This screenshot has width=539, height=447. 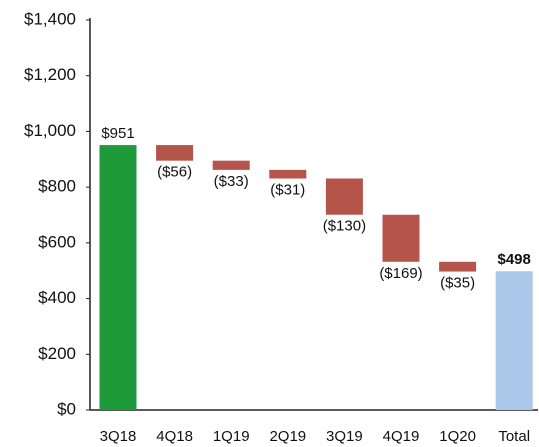 What do you see at coordinates (57, 297) in the screenshot?
I see `y-tick-label: $400` at bounding box center [57, 297].